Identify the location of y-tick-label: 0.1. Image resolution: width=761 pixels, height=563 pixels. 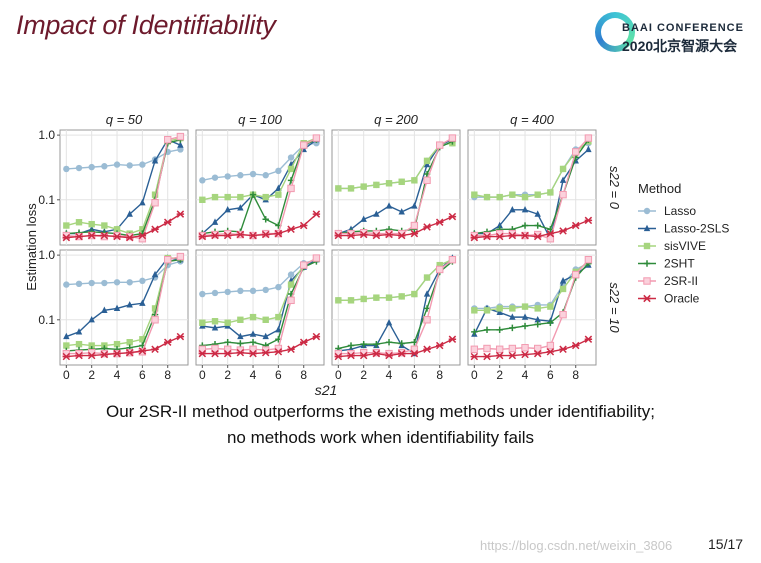
(46, 320).